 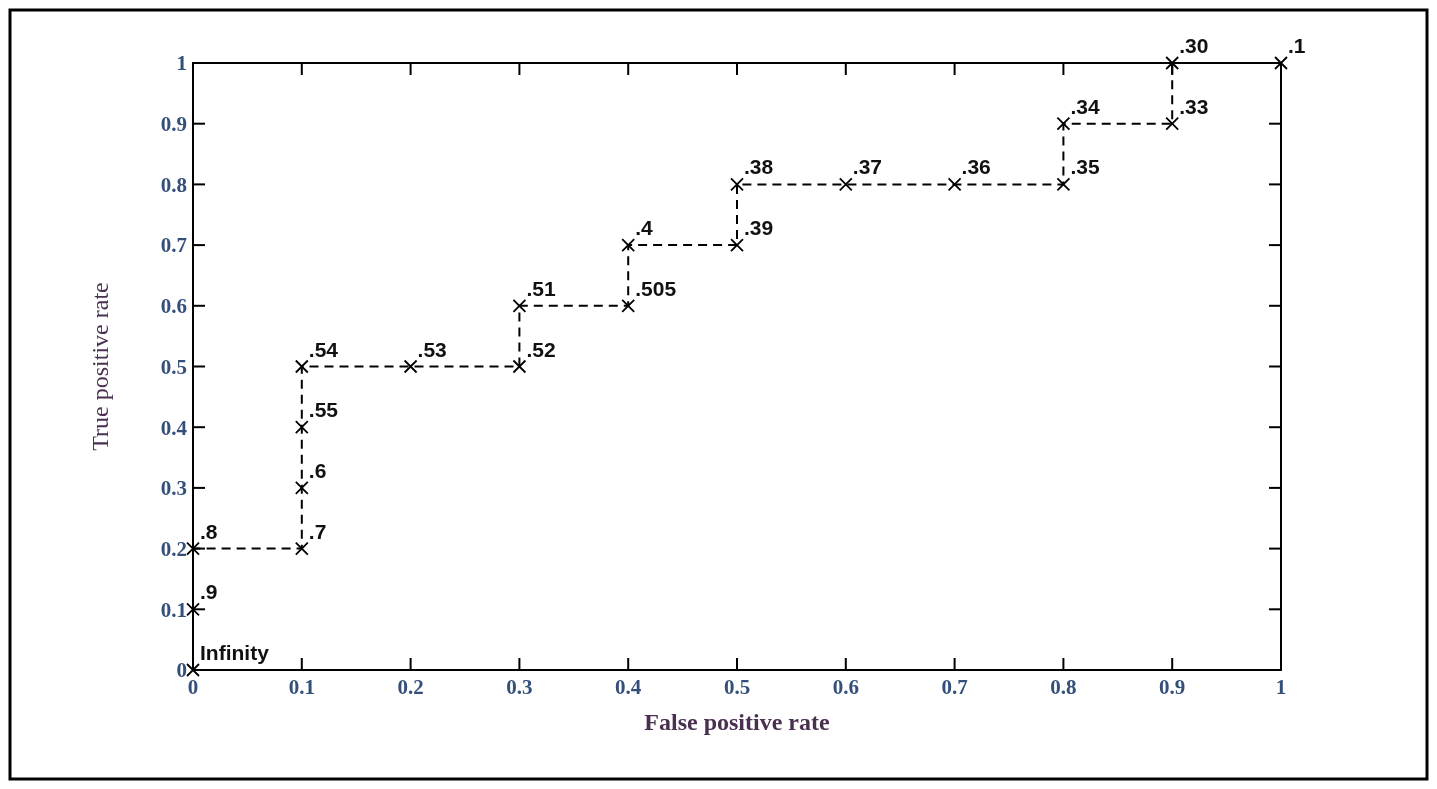 I want to click on x-tick-label: 0.6, so click(x=845, y=687).